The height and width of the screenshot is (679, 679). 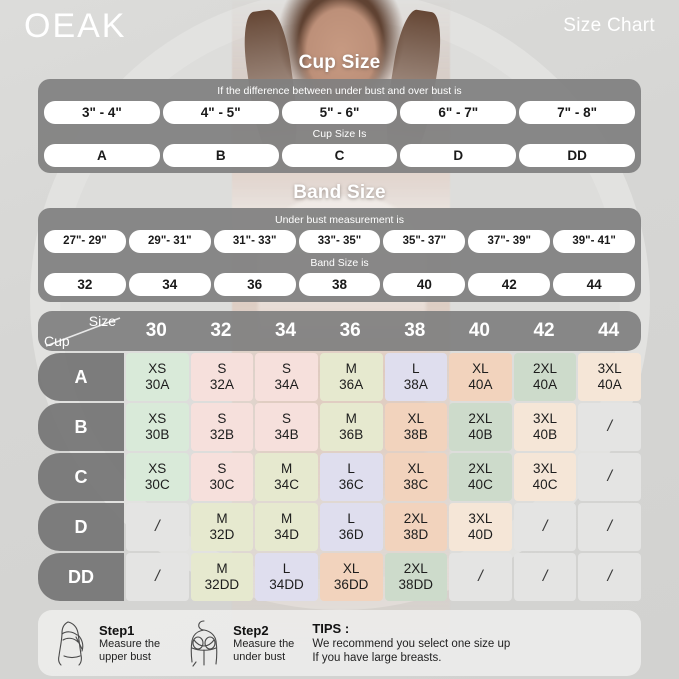 I want to click on matrix-column-header-42: 42, so click(x=544, y=330).